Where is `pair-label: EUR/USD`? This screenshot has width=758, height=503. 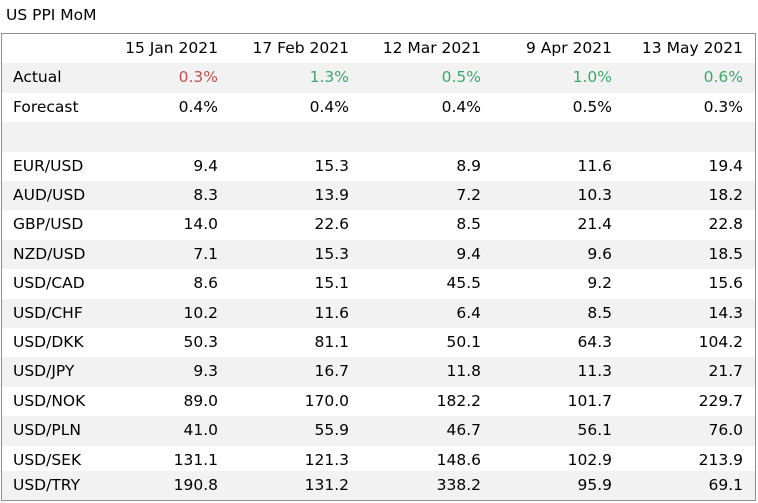 pair-label: EUR/USD is located at coordinates (48, 165).